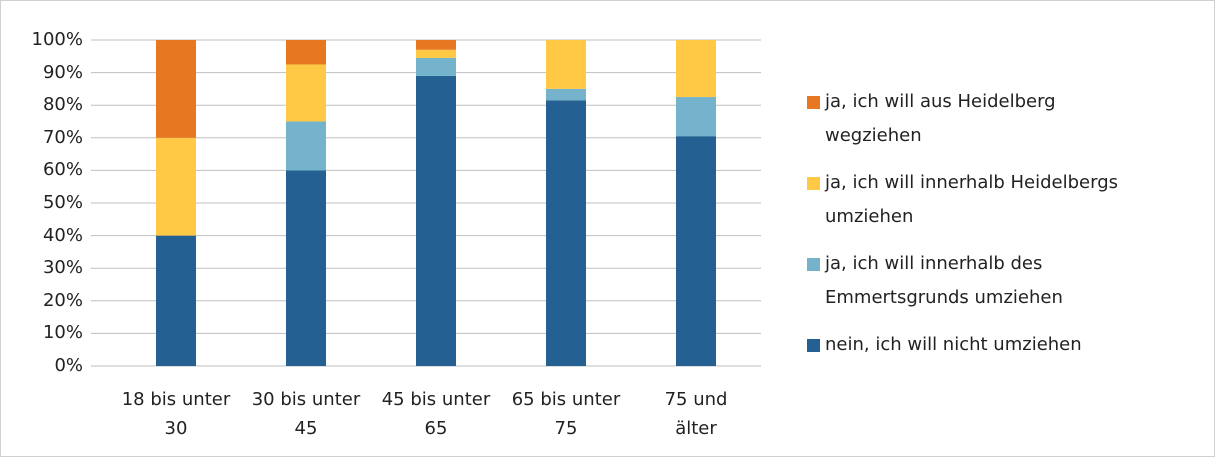 This screenshot has width=1215, height=457. Describe the element at coordinates (62, 170) in the screenshot. I see `y-tick-label: 60%` at that location.